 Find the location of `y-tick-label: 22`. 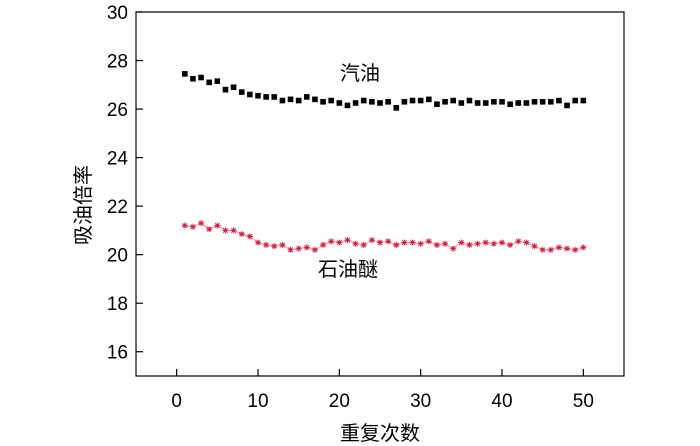

y-tick-label: 22 is located at coordinates (117, 207).